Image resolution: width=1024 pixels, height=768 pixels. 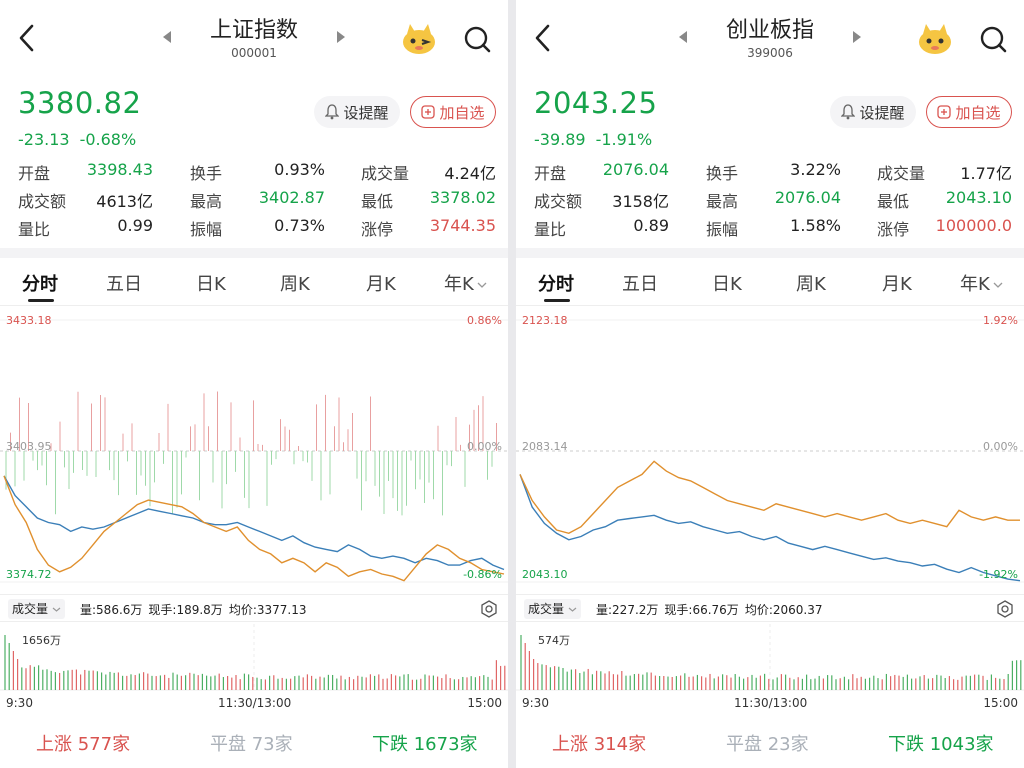 I want to click on stat-value: 3744.35, so click(x=462, y=225).